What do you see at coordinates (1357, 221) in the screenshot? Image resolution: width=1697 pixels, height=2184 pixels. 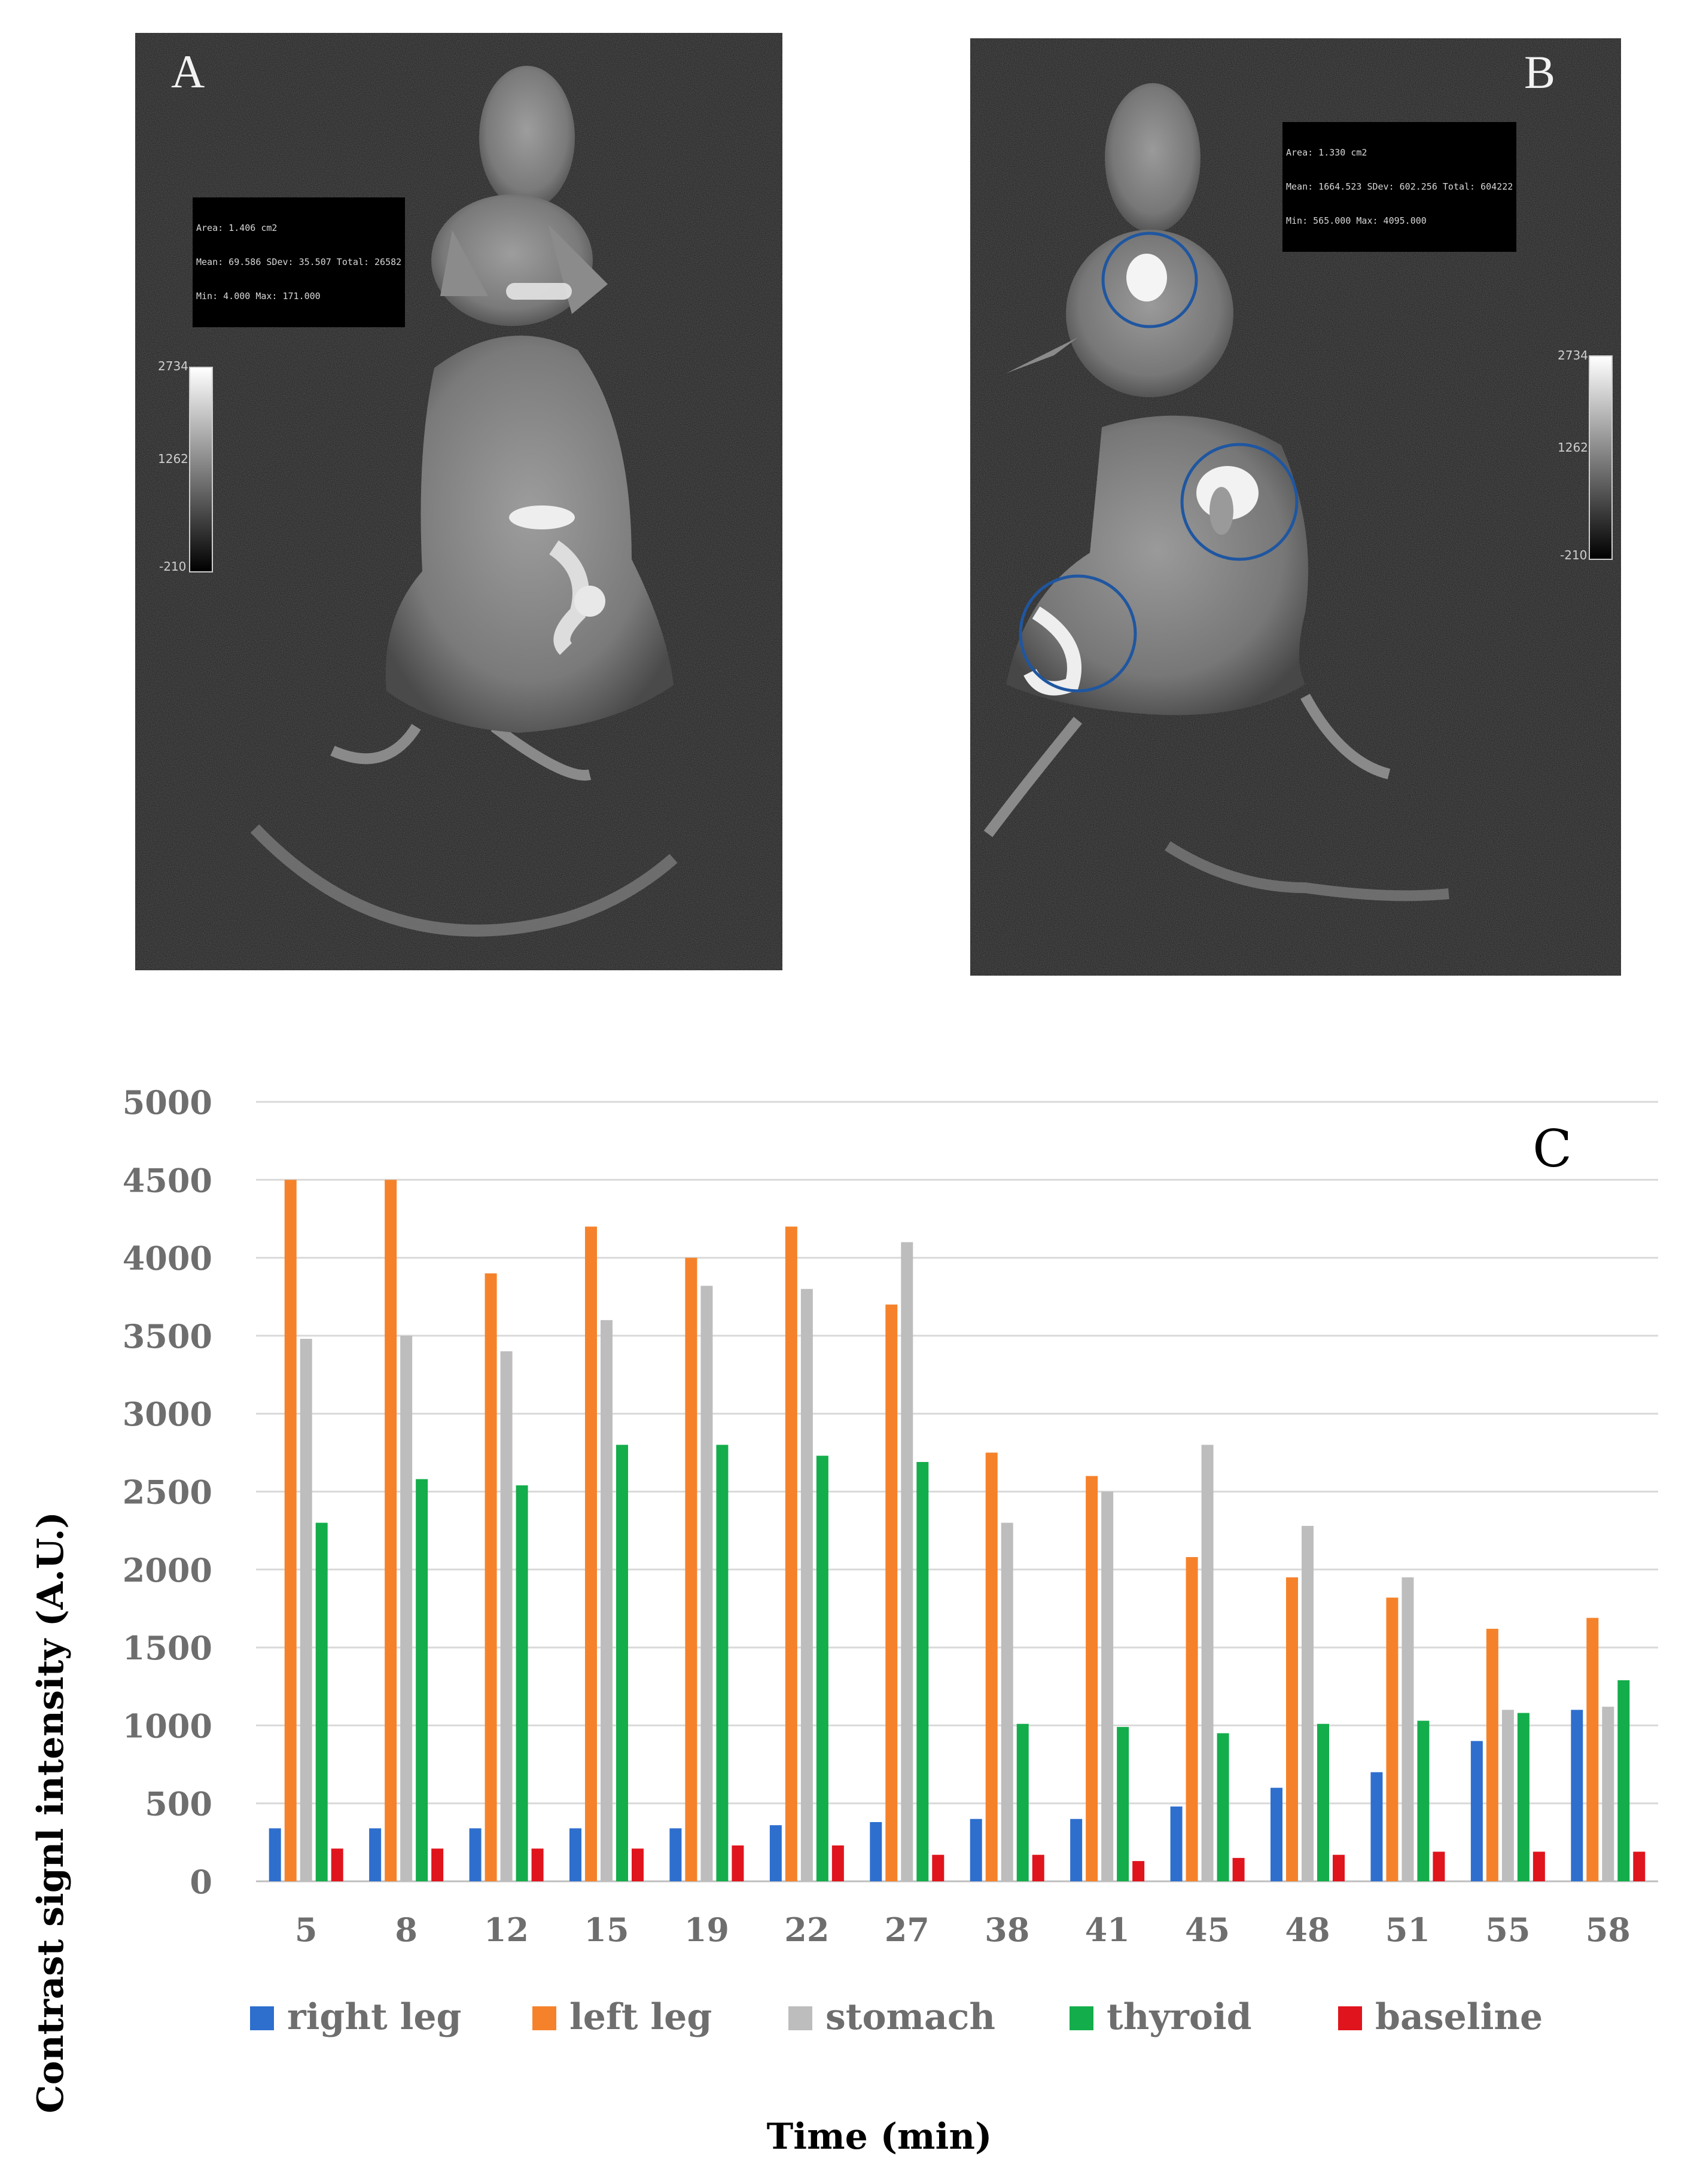 I see `roi-minmax-b: Min: 565.000 Max: 4095.000` at bounding box center [1357, 221].